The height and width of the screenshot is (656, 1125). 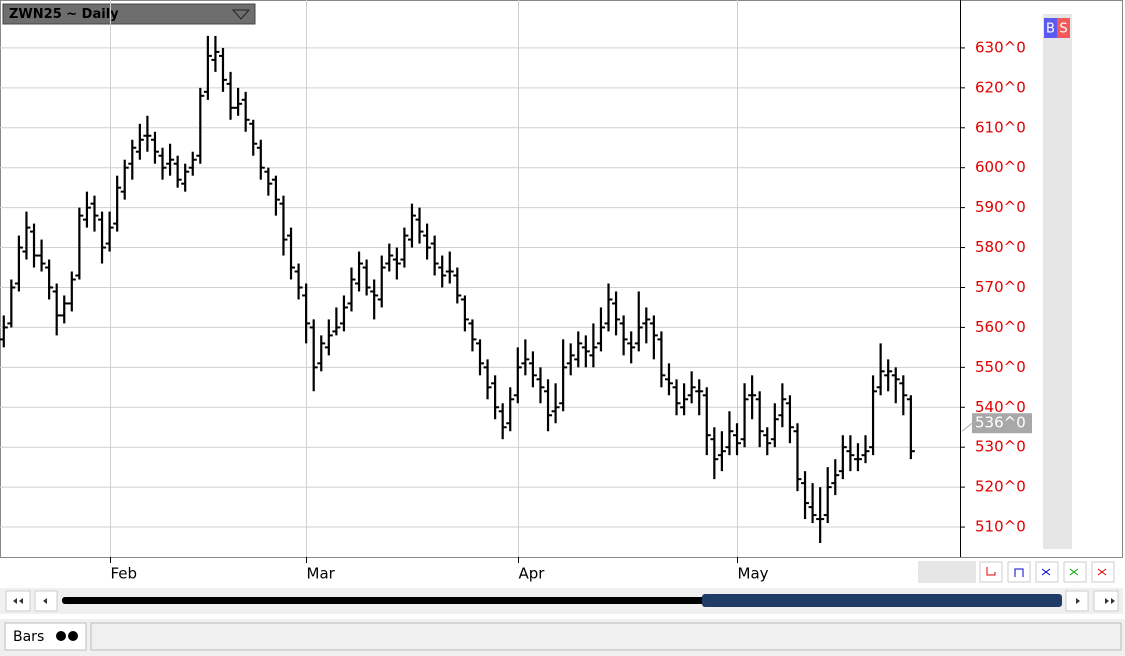 I want to click on status-field, so click(x=606, y=636).